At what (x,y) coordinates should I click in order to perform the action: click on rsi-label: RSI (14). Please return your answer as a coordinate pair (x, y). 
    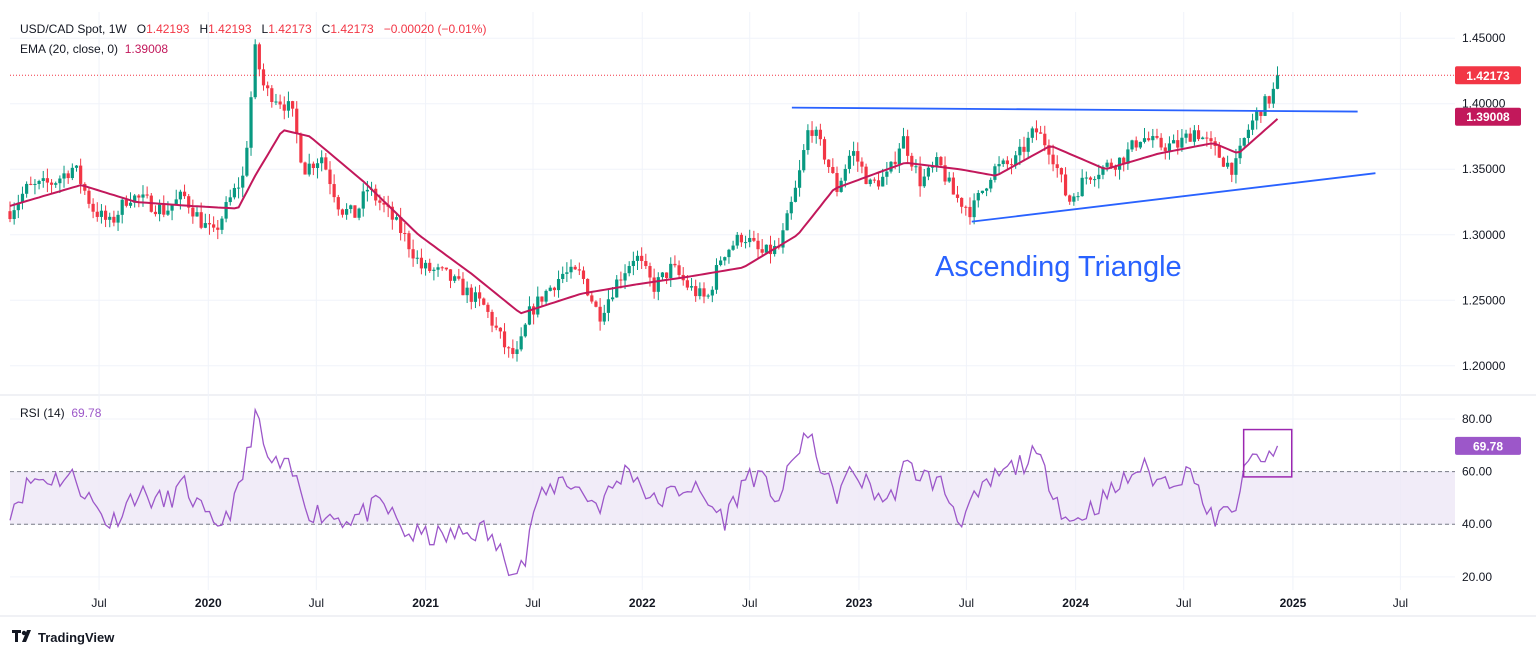
    Looking at the image, I should click on (42, 413).